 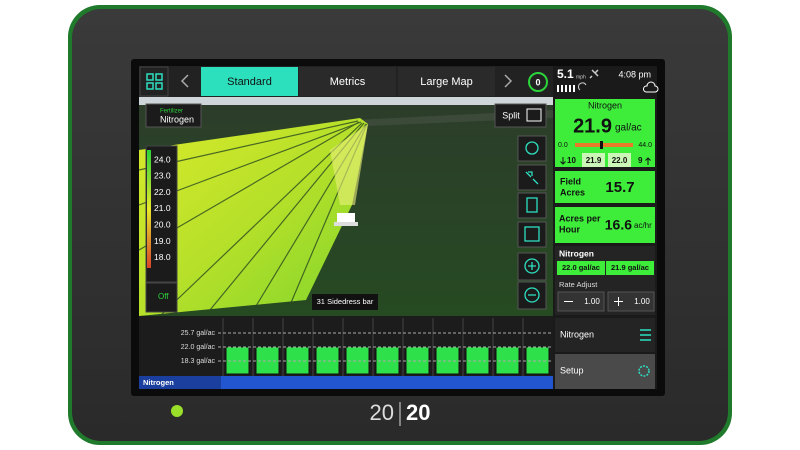 I want to click on tractor, so click(x=346, y=219).